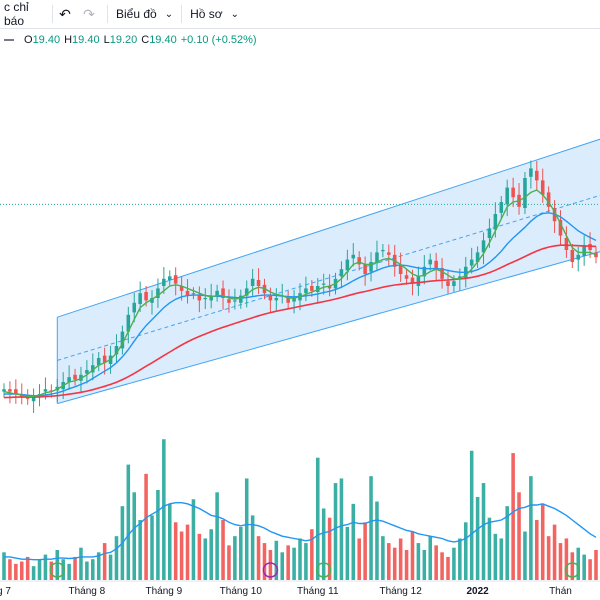  I want to click on undo-icon: ↶, so click(65, 13).